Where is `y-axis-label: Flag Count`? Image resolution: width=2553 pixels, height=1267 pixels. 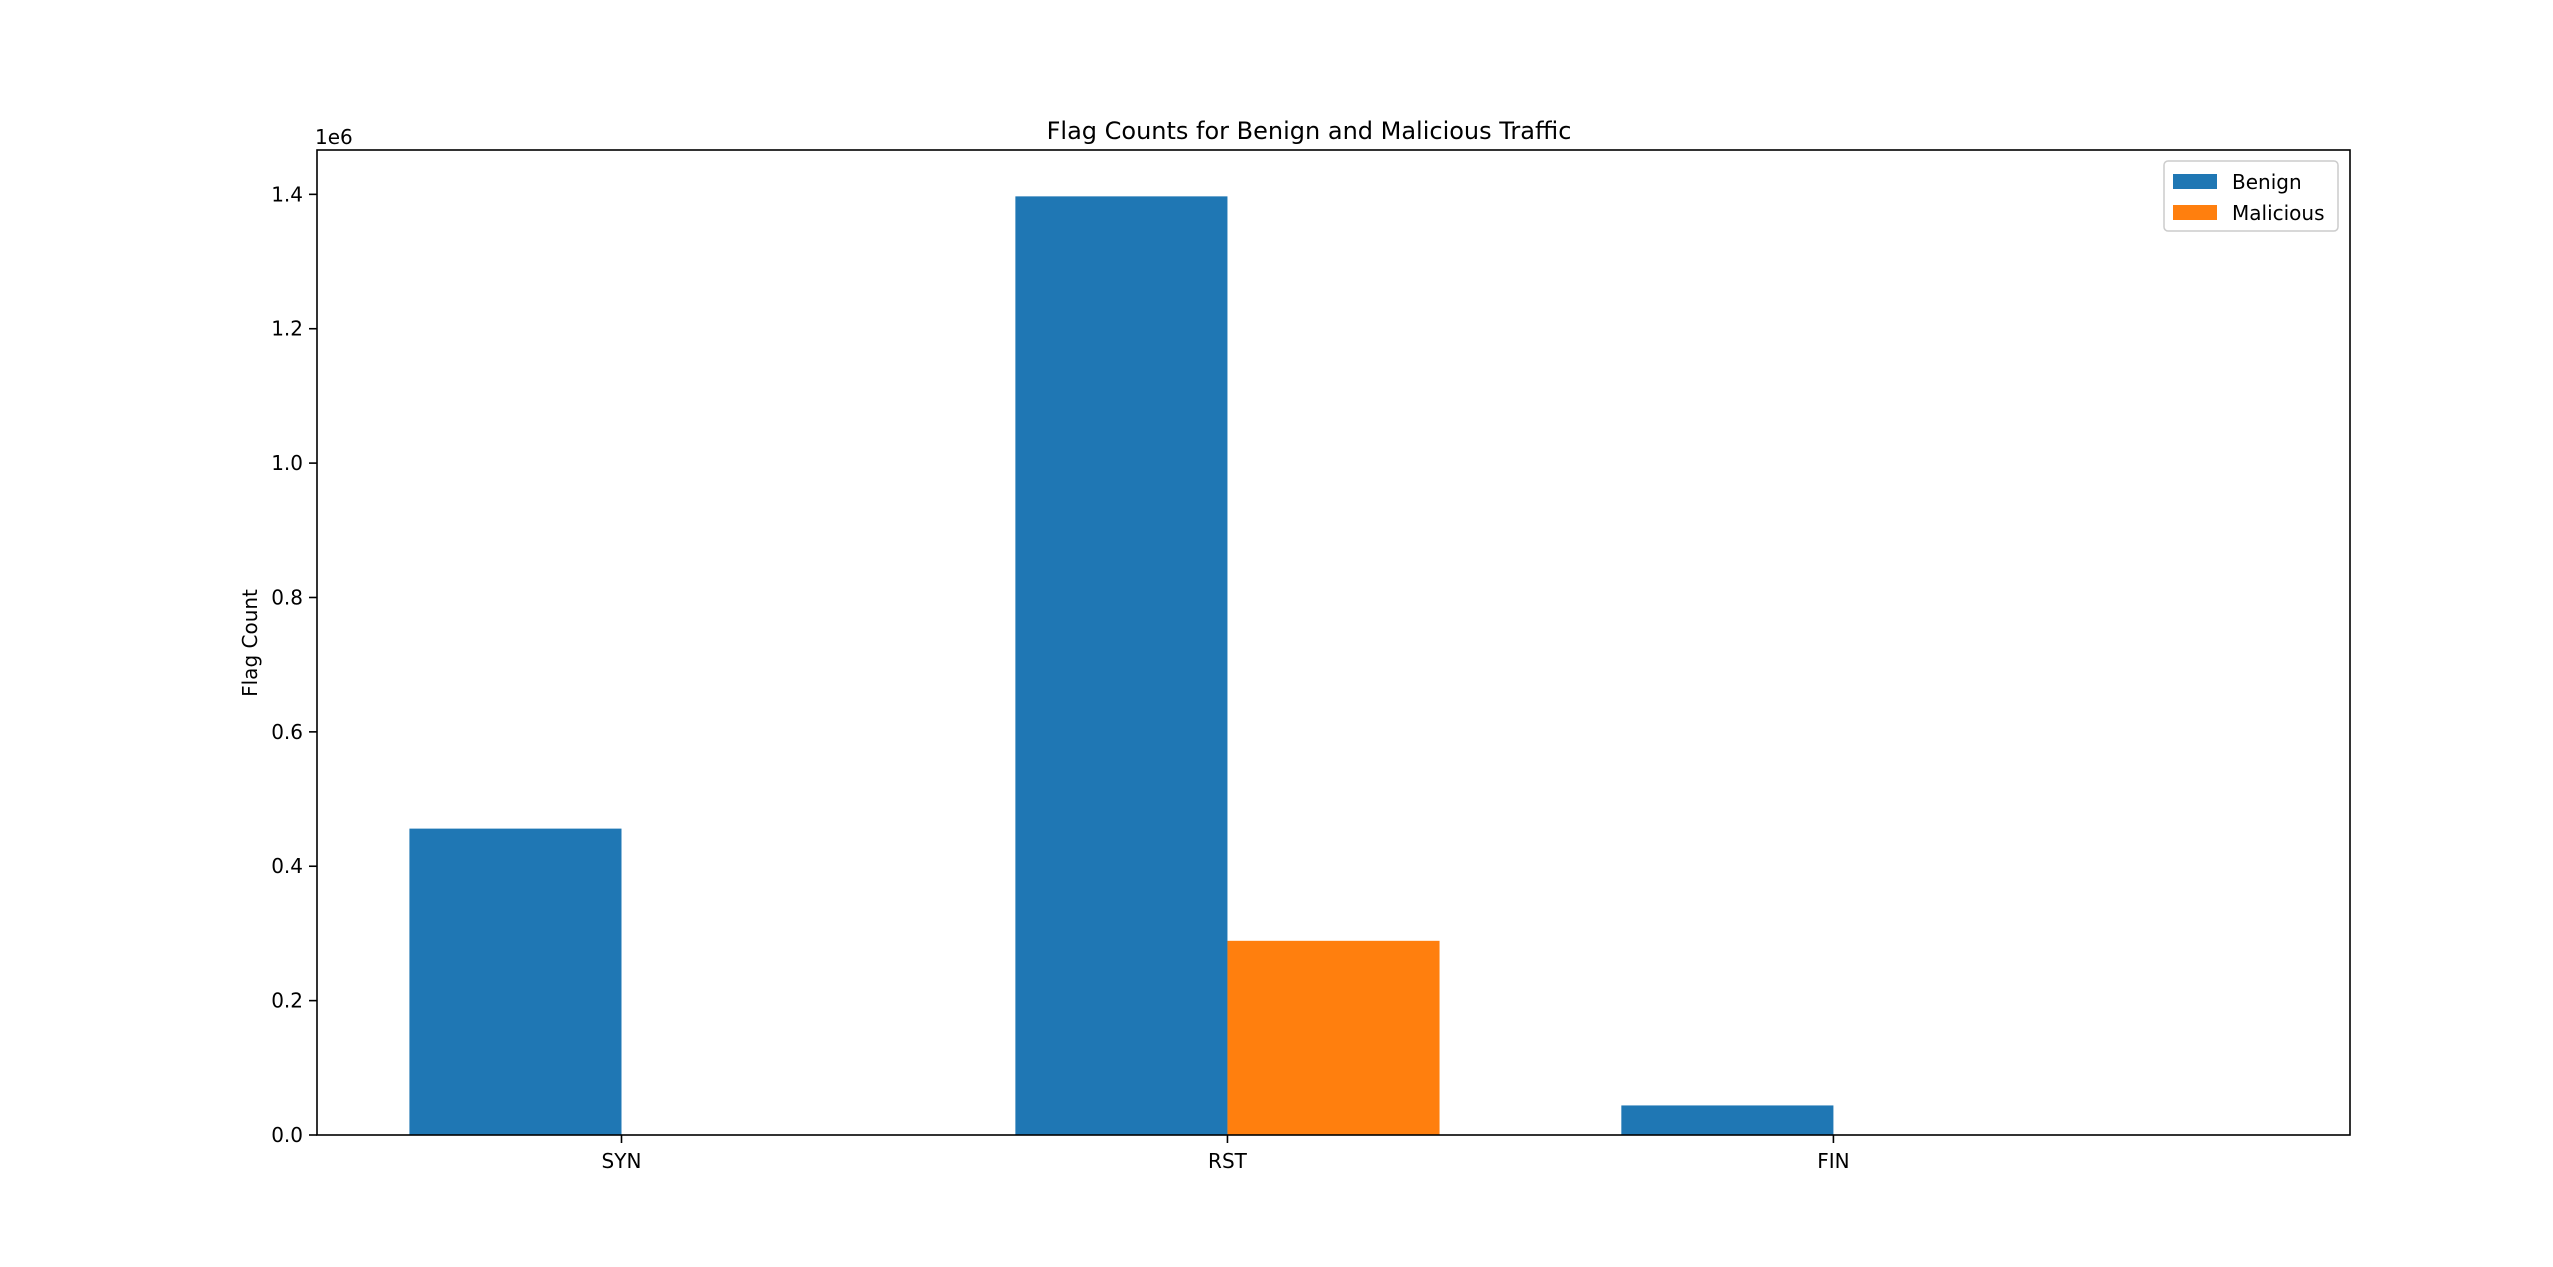 y-axis-label: Flag Count is located at coordinates (250, 643).